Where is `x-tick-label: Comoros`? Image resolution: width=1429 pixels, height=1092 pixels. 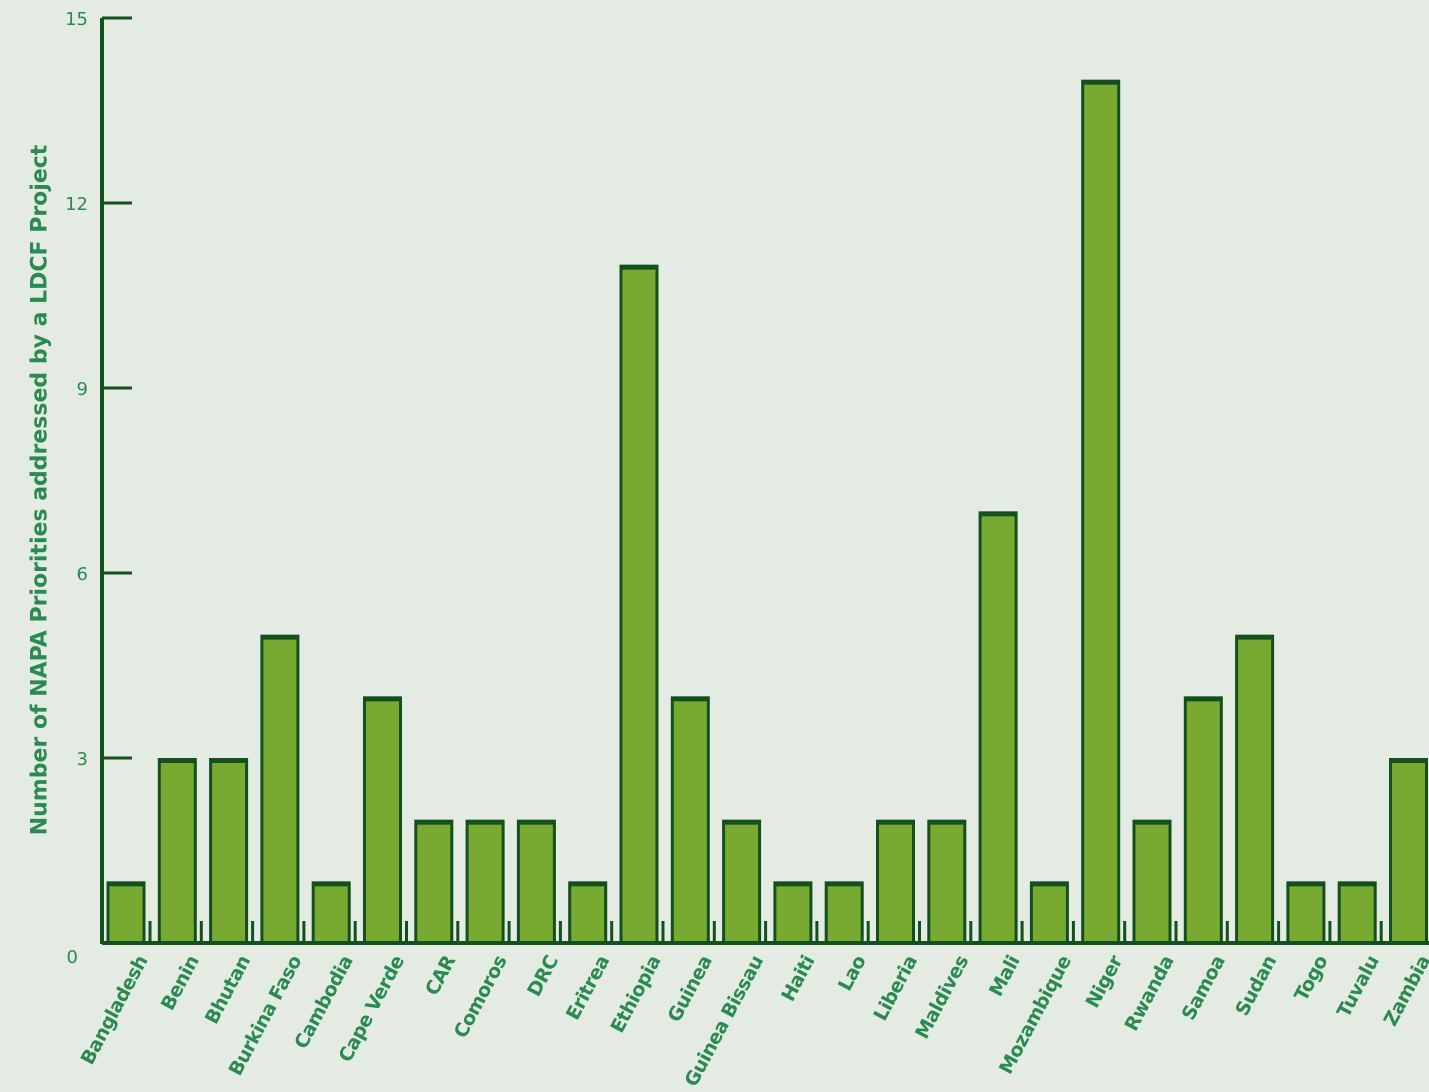
x-tick-label: Comoros is located at coordinates (481, 997).